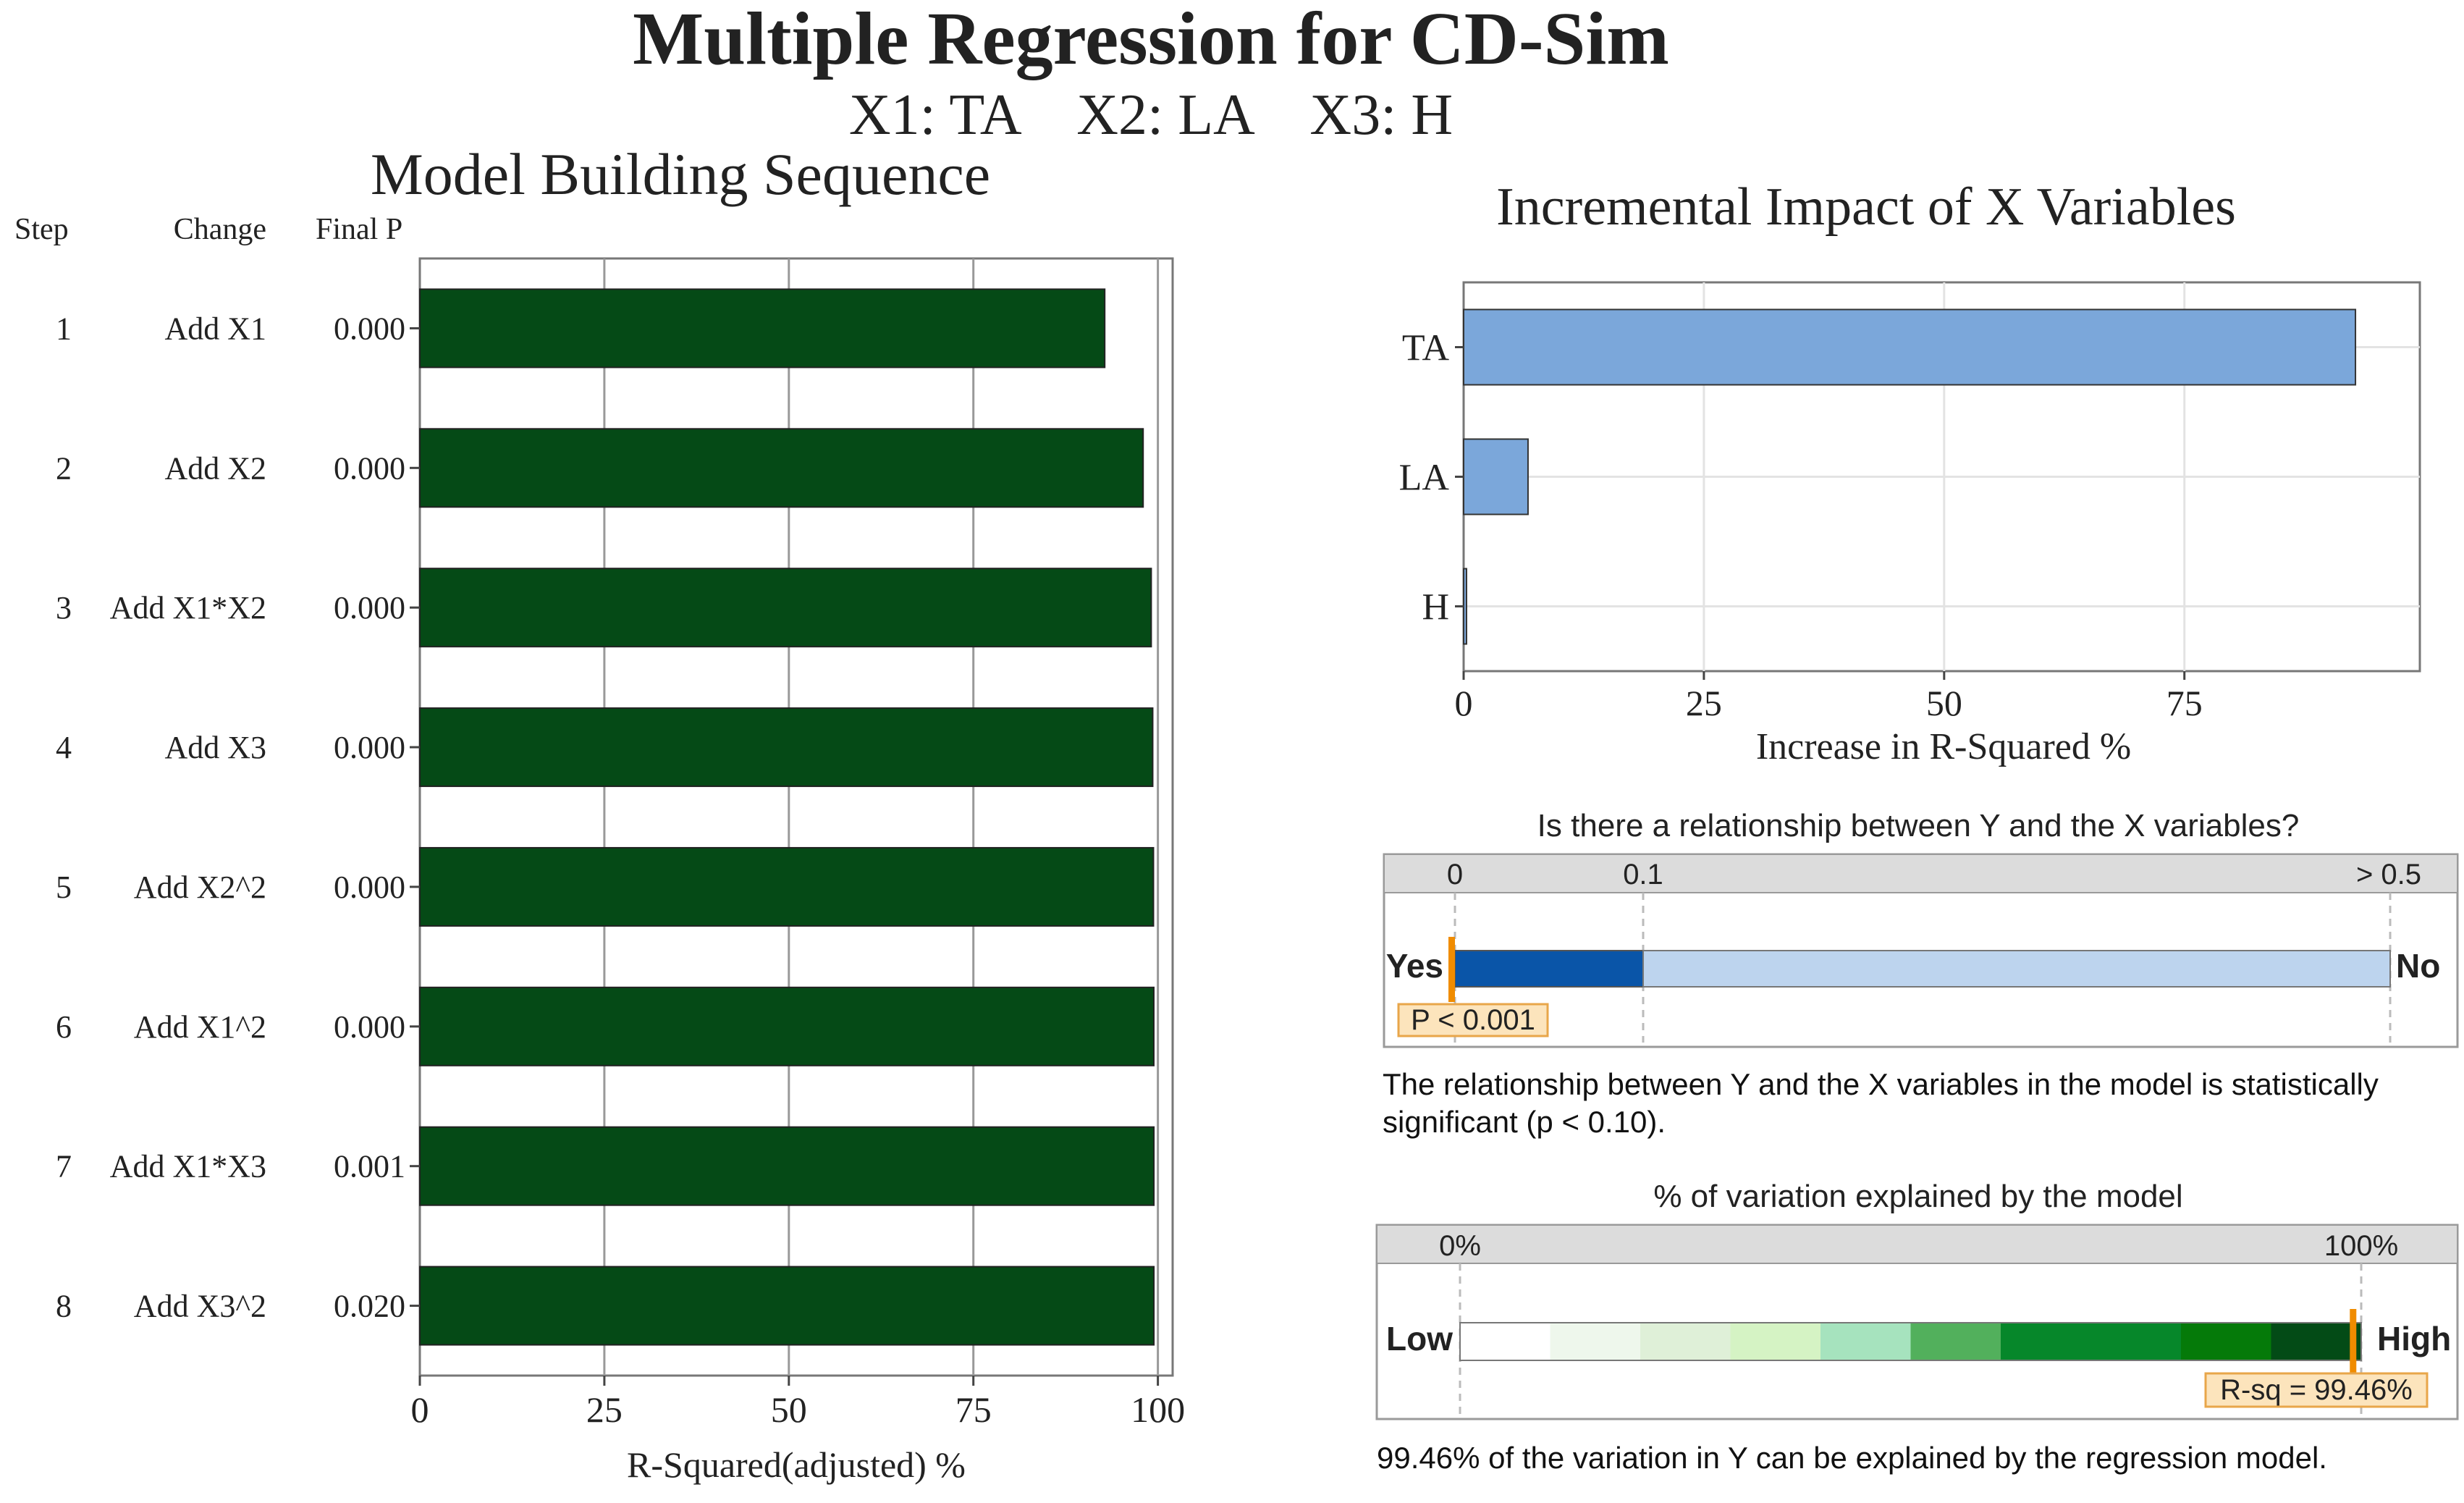 The image size is (2464, 1503). Describe the element at coordinates (215, 328) in the screenshot. I see `step-change: Add X1` at that location.